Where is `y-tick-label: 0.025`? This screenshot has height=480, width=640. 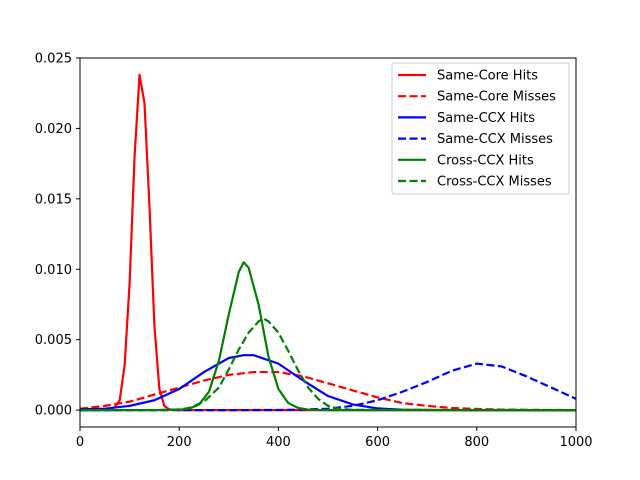 y-tick-label: 0.025 is located at coordinates (53, 59).